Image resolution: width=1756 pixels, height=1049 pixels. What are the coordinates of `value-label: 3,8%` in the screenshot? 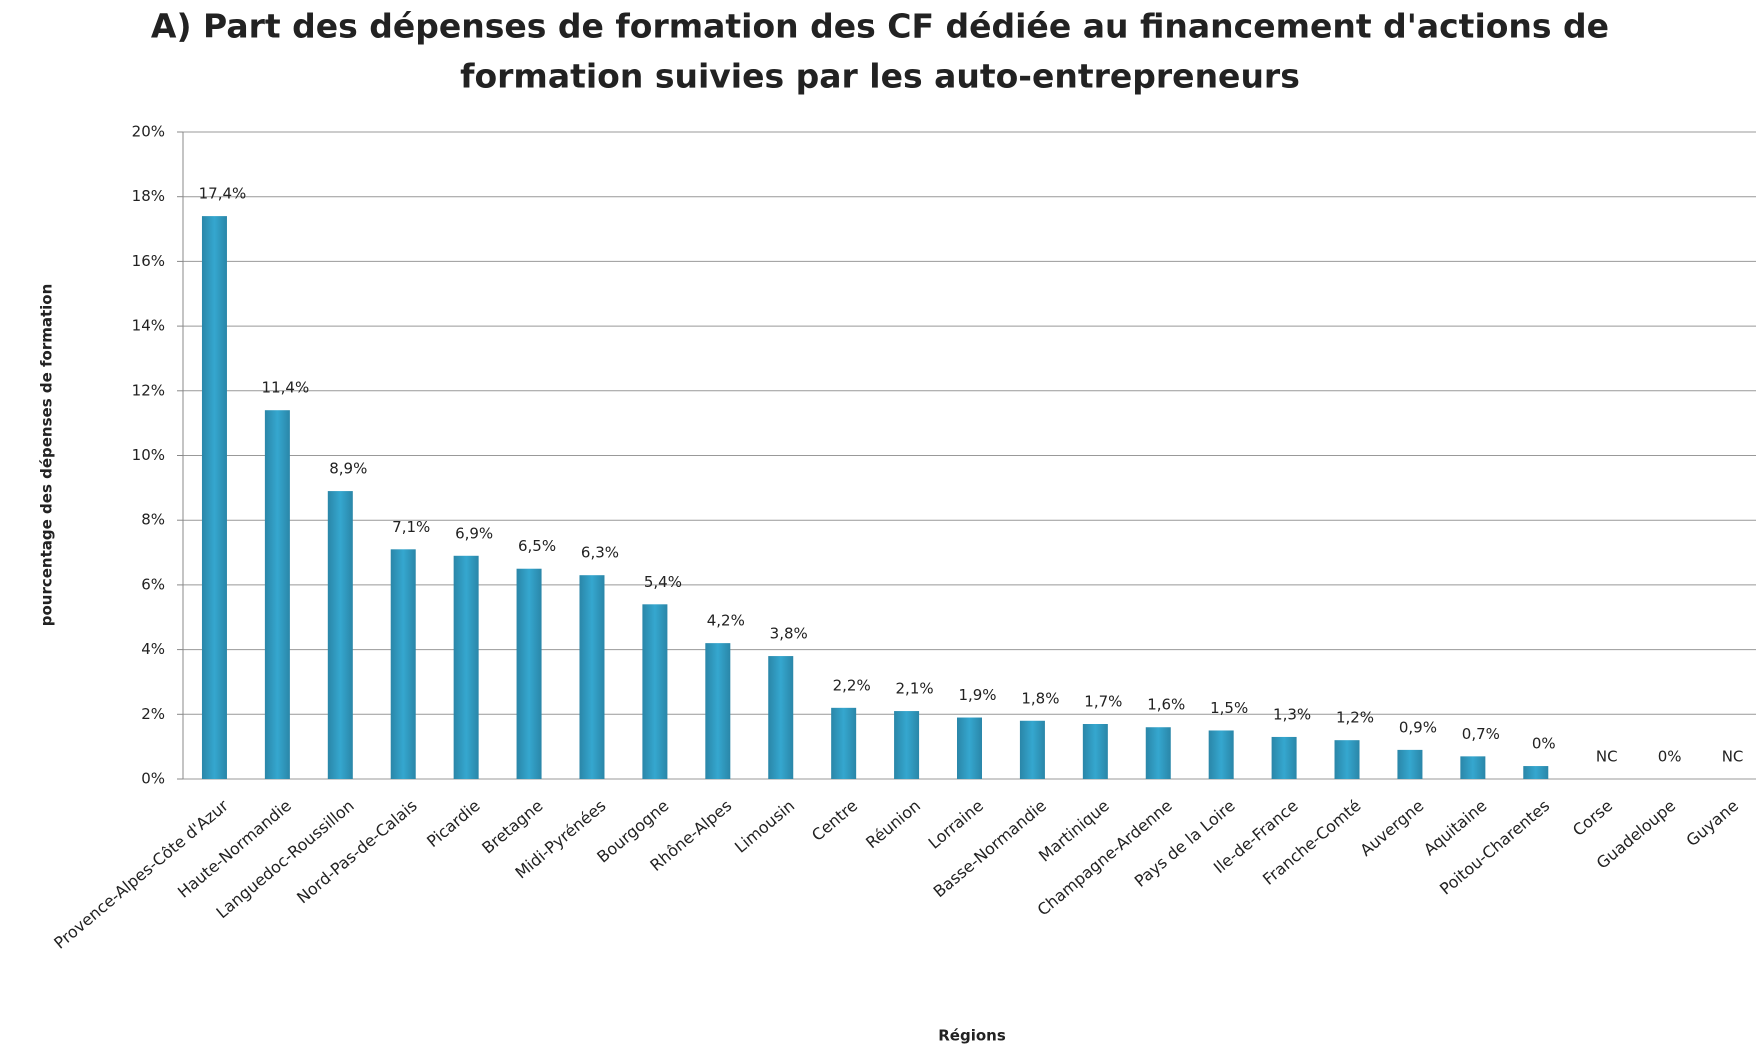 It's located at (789, 634).